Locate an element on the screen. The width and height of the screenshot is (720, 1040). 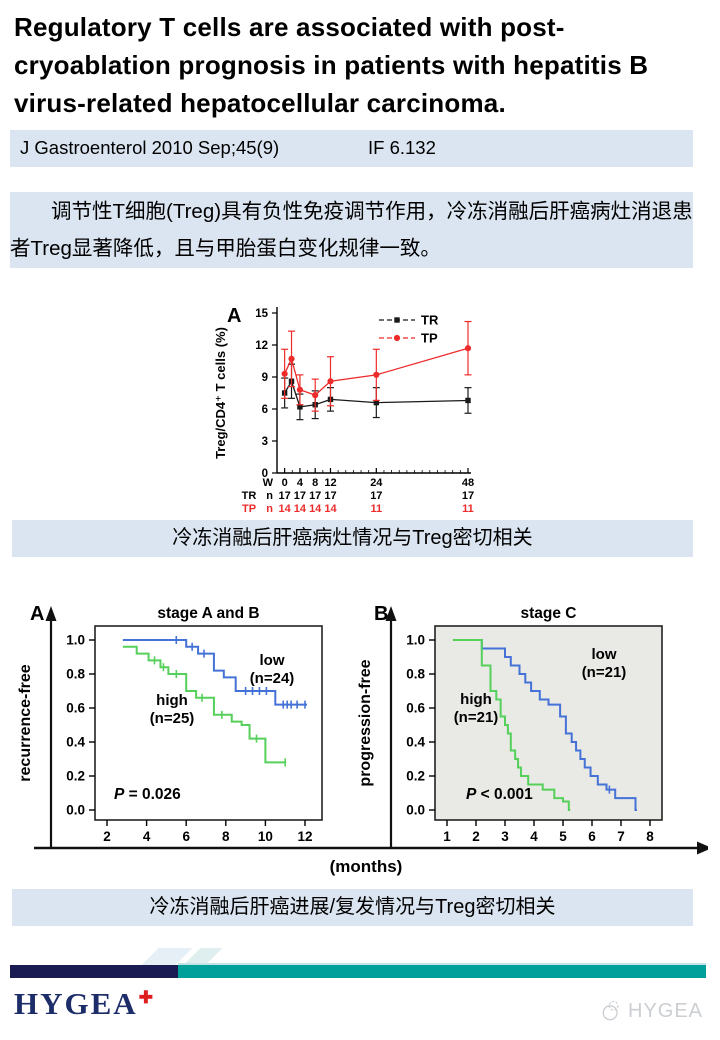
svg-text: B is located at coordinates (381, 614).